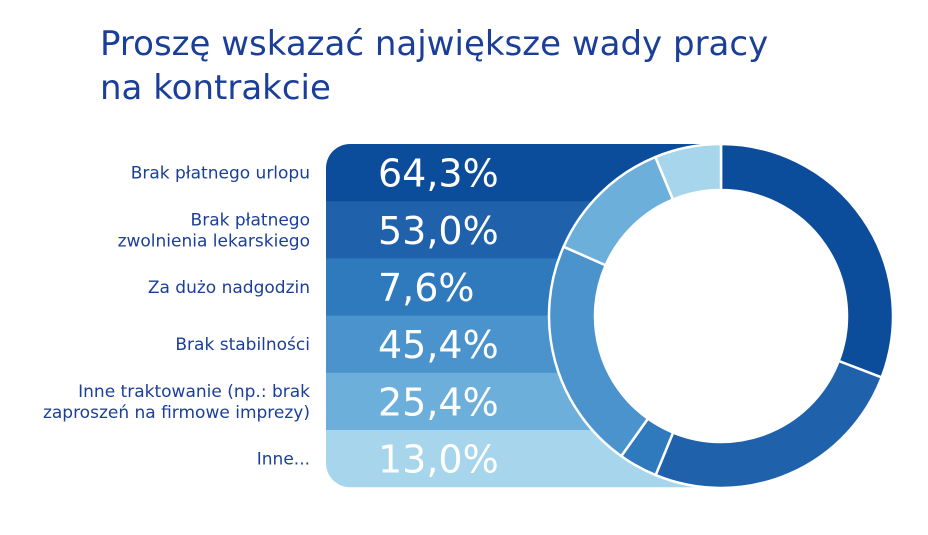 Image resolution: width=928 pixels, height=535 pixels. I want to click on category-label-5-line-1: Inne traktowanie (np.: brak, so click(194, 392).